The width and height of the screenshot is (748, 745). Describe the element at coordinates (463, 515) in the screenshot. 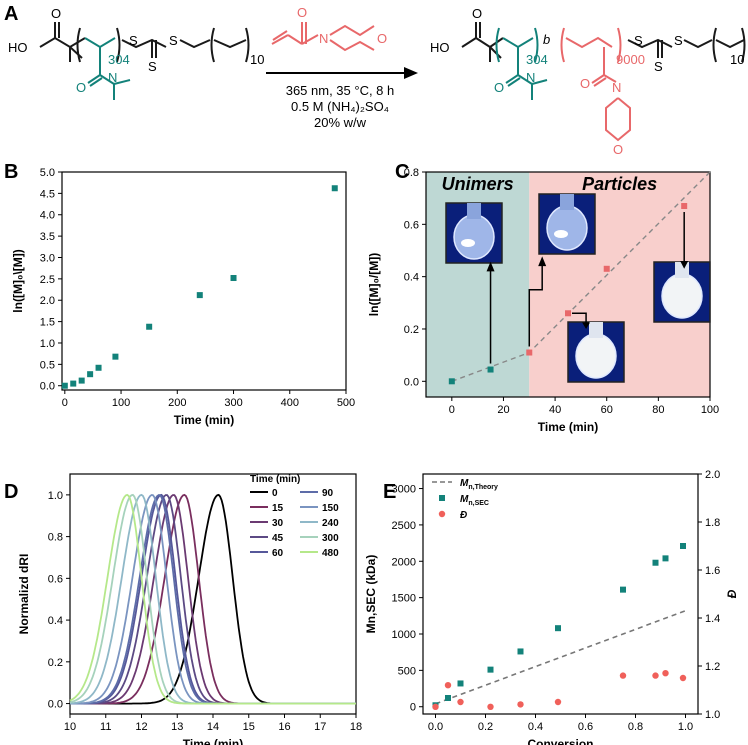

I see `legend-label: Đ` at that location.